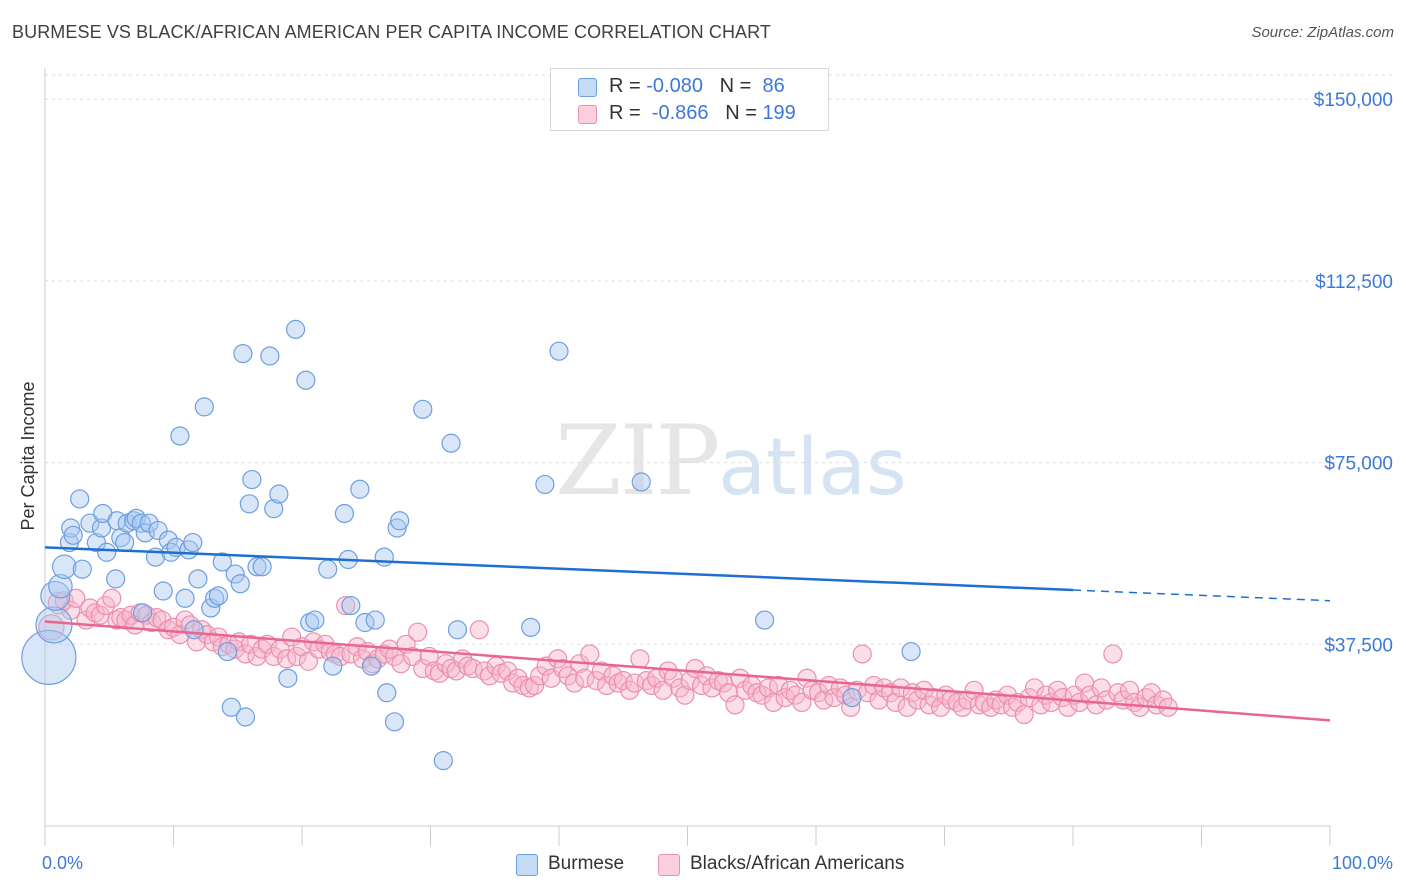 The width and height of the screenshot is (1406, 892). I want to click on legend-text-black: R = -0.866 N = 199, so click(702, 113).